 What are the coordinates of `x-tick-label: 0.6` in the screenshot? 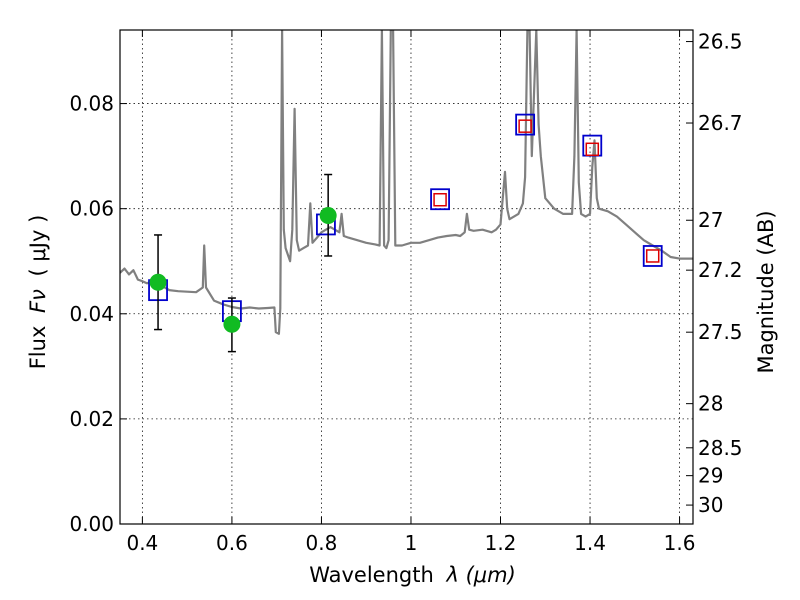 It's located at (232, 543).